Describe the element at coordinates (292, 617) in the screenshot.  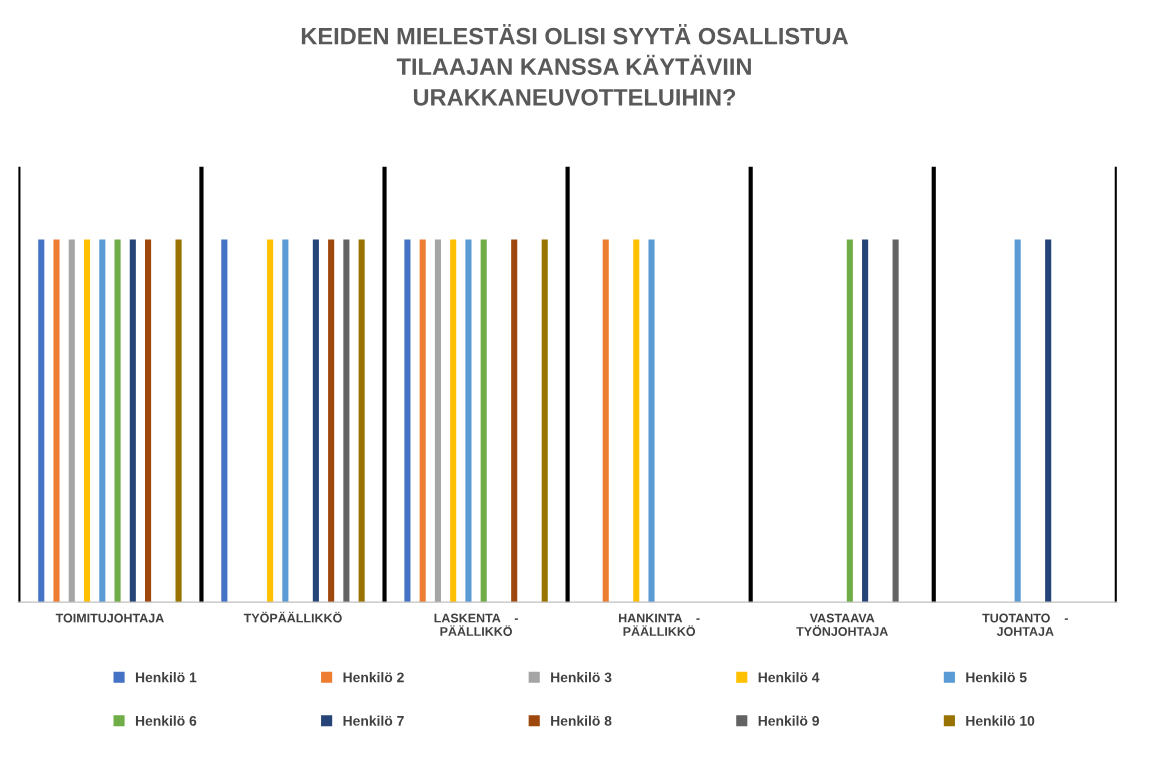
I see `x-tick-label: TYÖPÄÄLLIKKÖ` at that location.